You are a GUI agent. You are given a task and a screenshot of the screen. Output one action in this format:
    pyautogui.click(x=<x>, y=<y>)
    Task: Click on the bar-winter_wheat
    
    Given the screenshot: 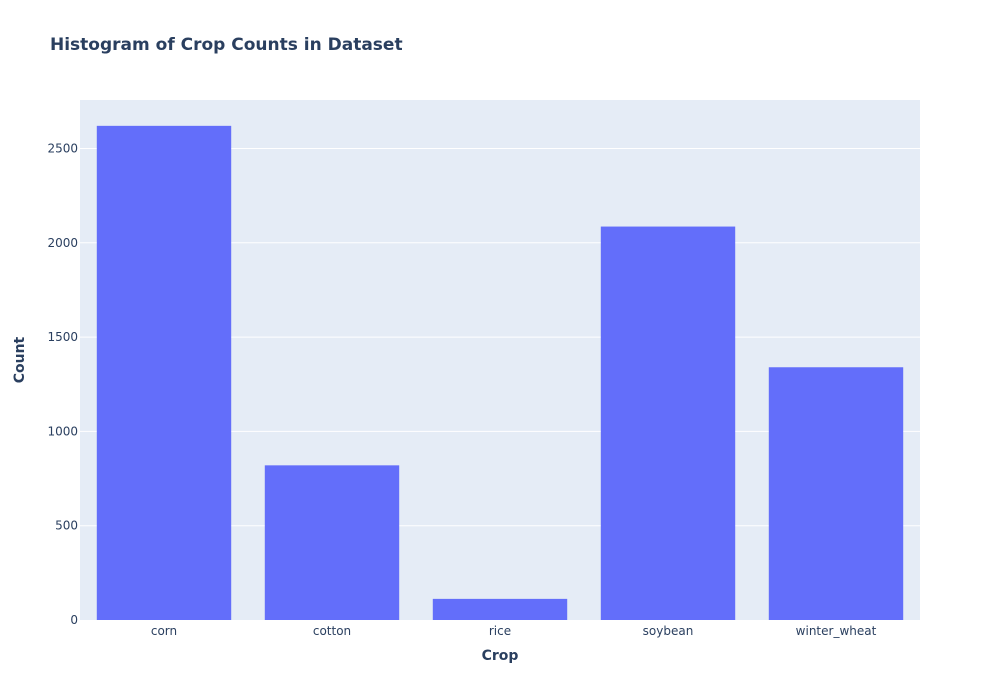 What is the action you would take?
    pyautogui.click(x=836, y=493)
    